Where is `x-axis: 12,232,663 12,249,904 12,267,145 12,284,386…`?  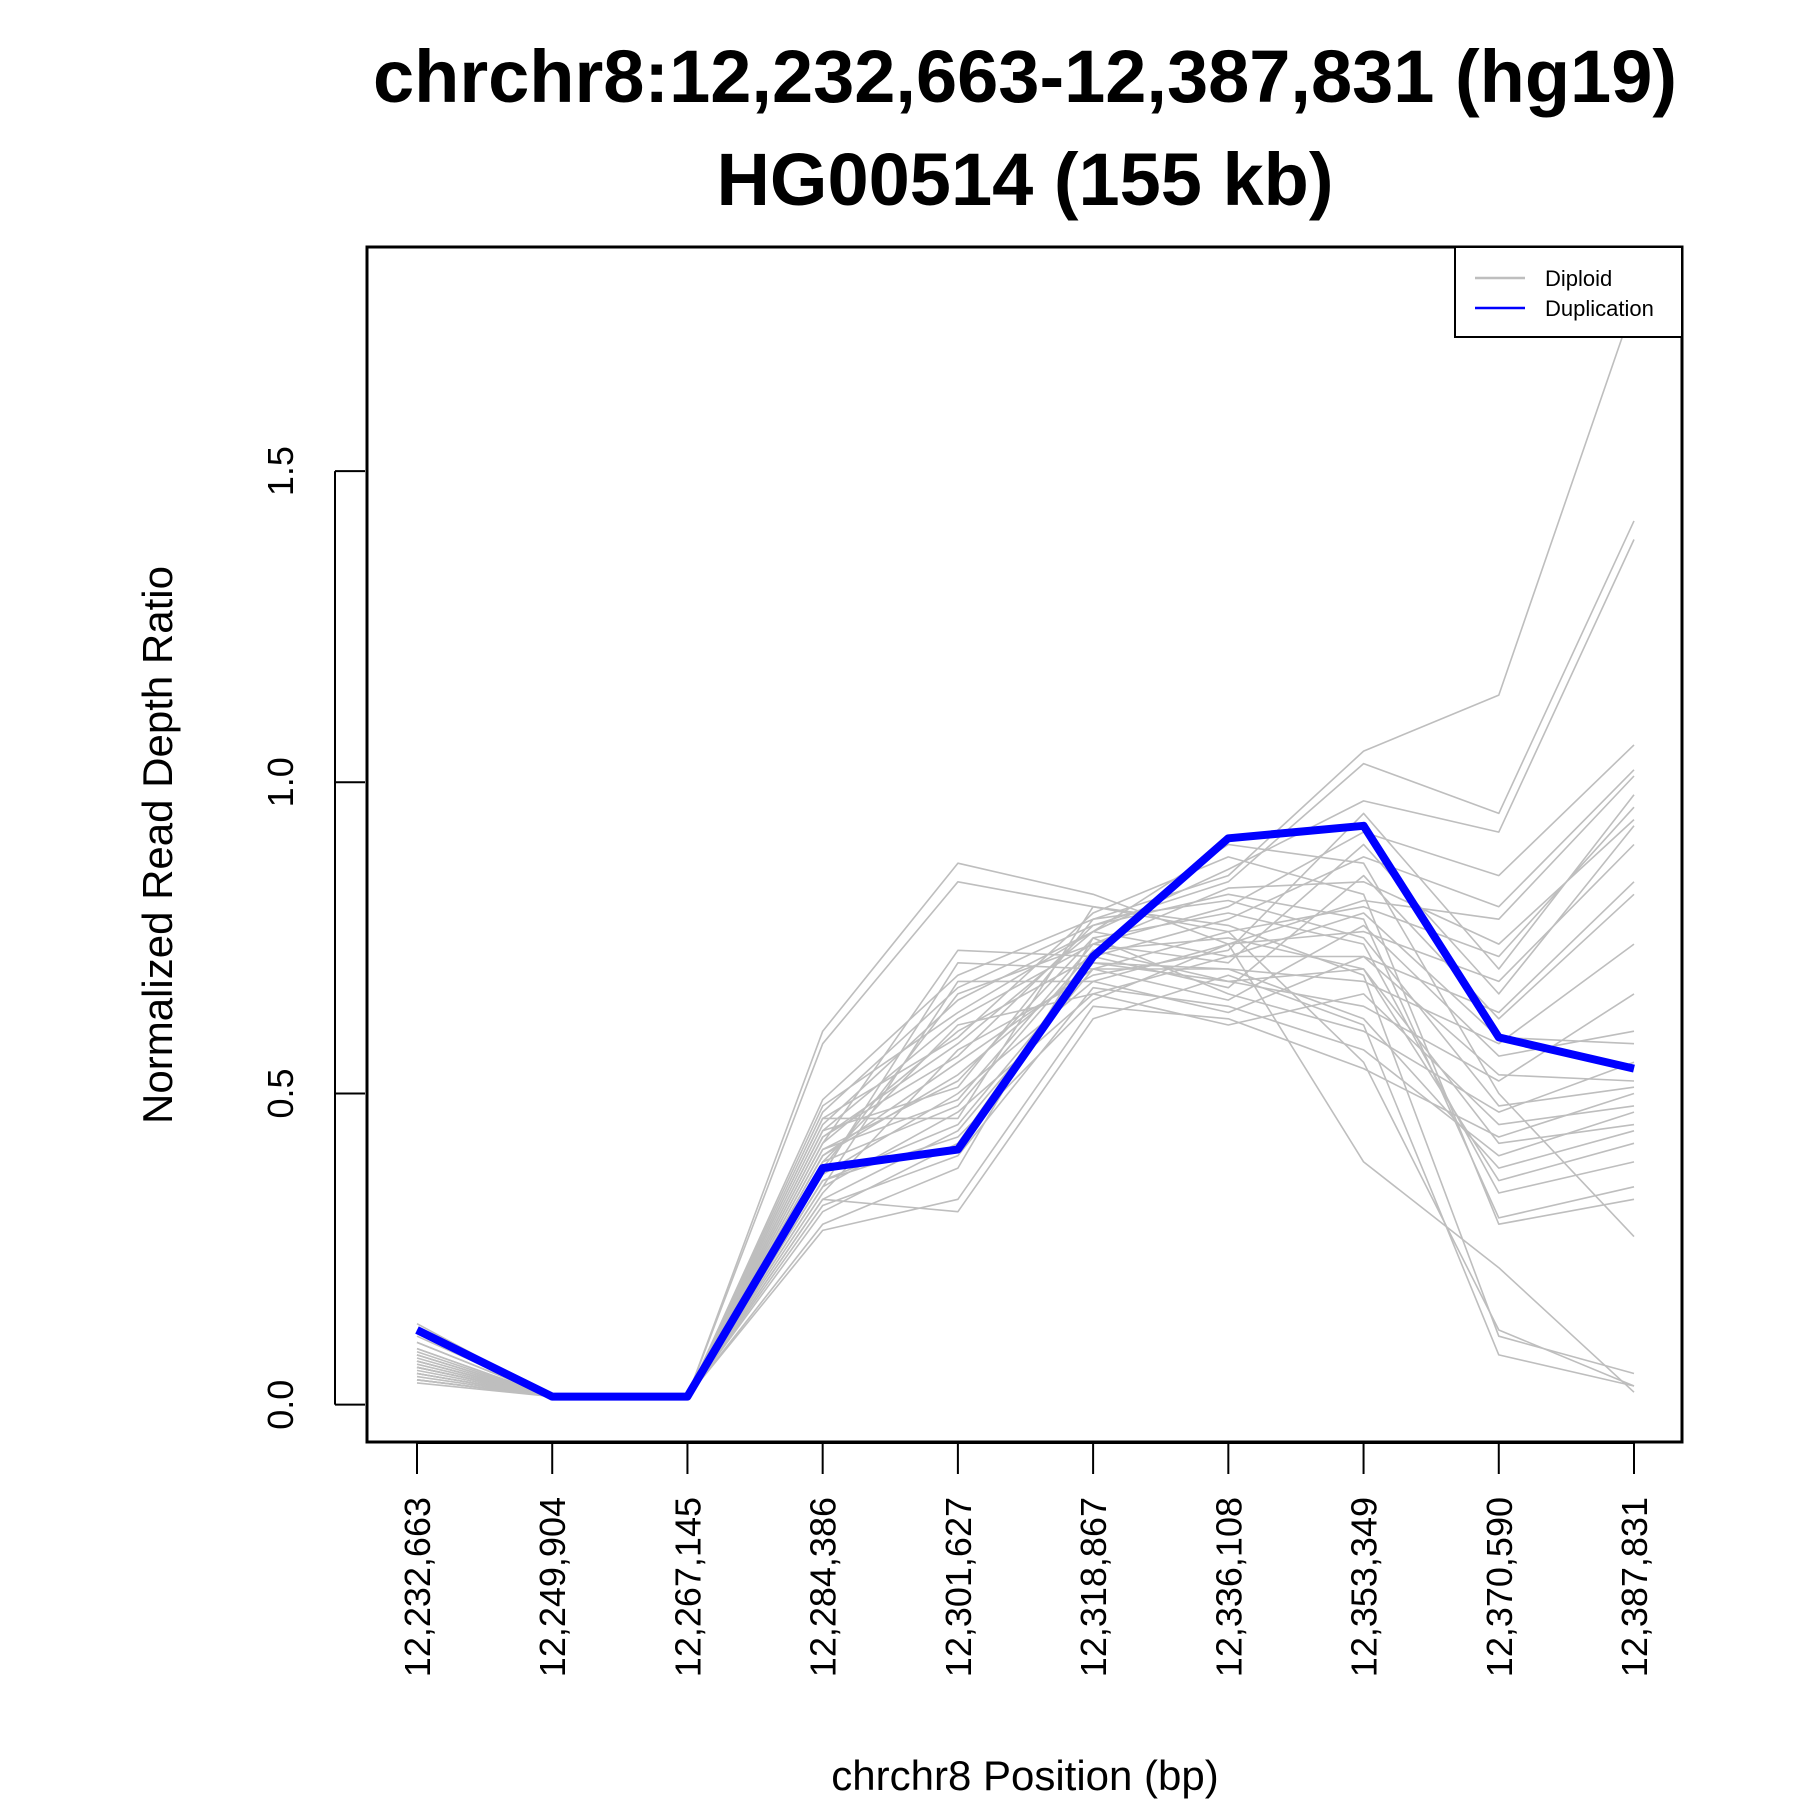 x-axis: 12,232,663 12,249,904 12,267,145 12,284,386… is located at coordinates (1026, 1559).